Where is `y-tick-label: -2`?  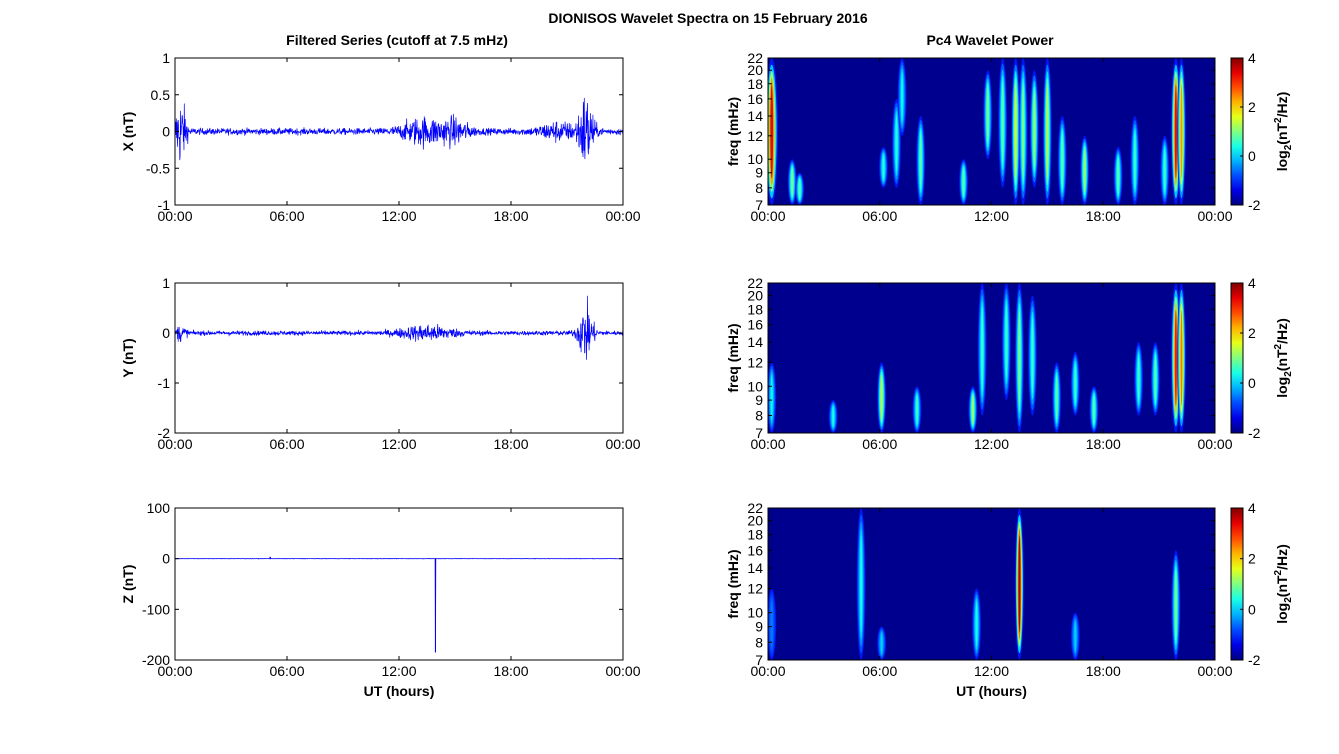 y-tick-label: -2 is located at coordinates (164, 433).